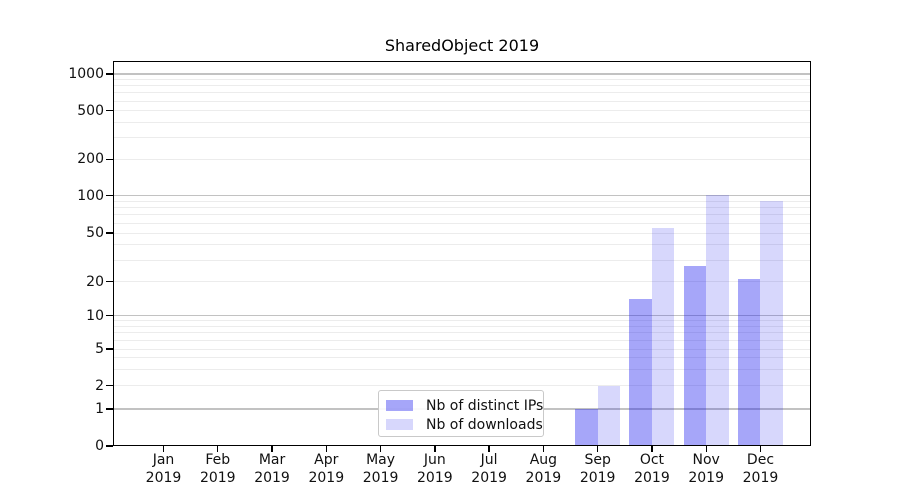 Image resolution: width=900 pixels, height=500 pixels. Describe the element at coordinates (640, 372) in the screenshot. I see `bar-oct-distinct-ips` at that location.